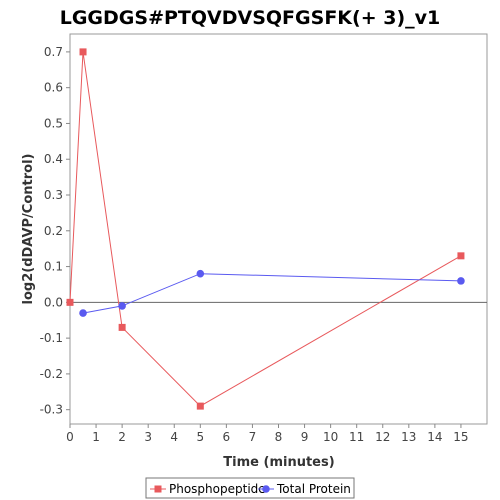 This screenshot has width=500, height=500. What do you see at coordinates (305, 437) in the screenshot?
I see `x-tick-label: 9` at bounding box center [305, 437].